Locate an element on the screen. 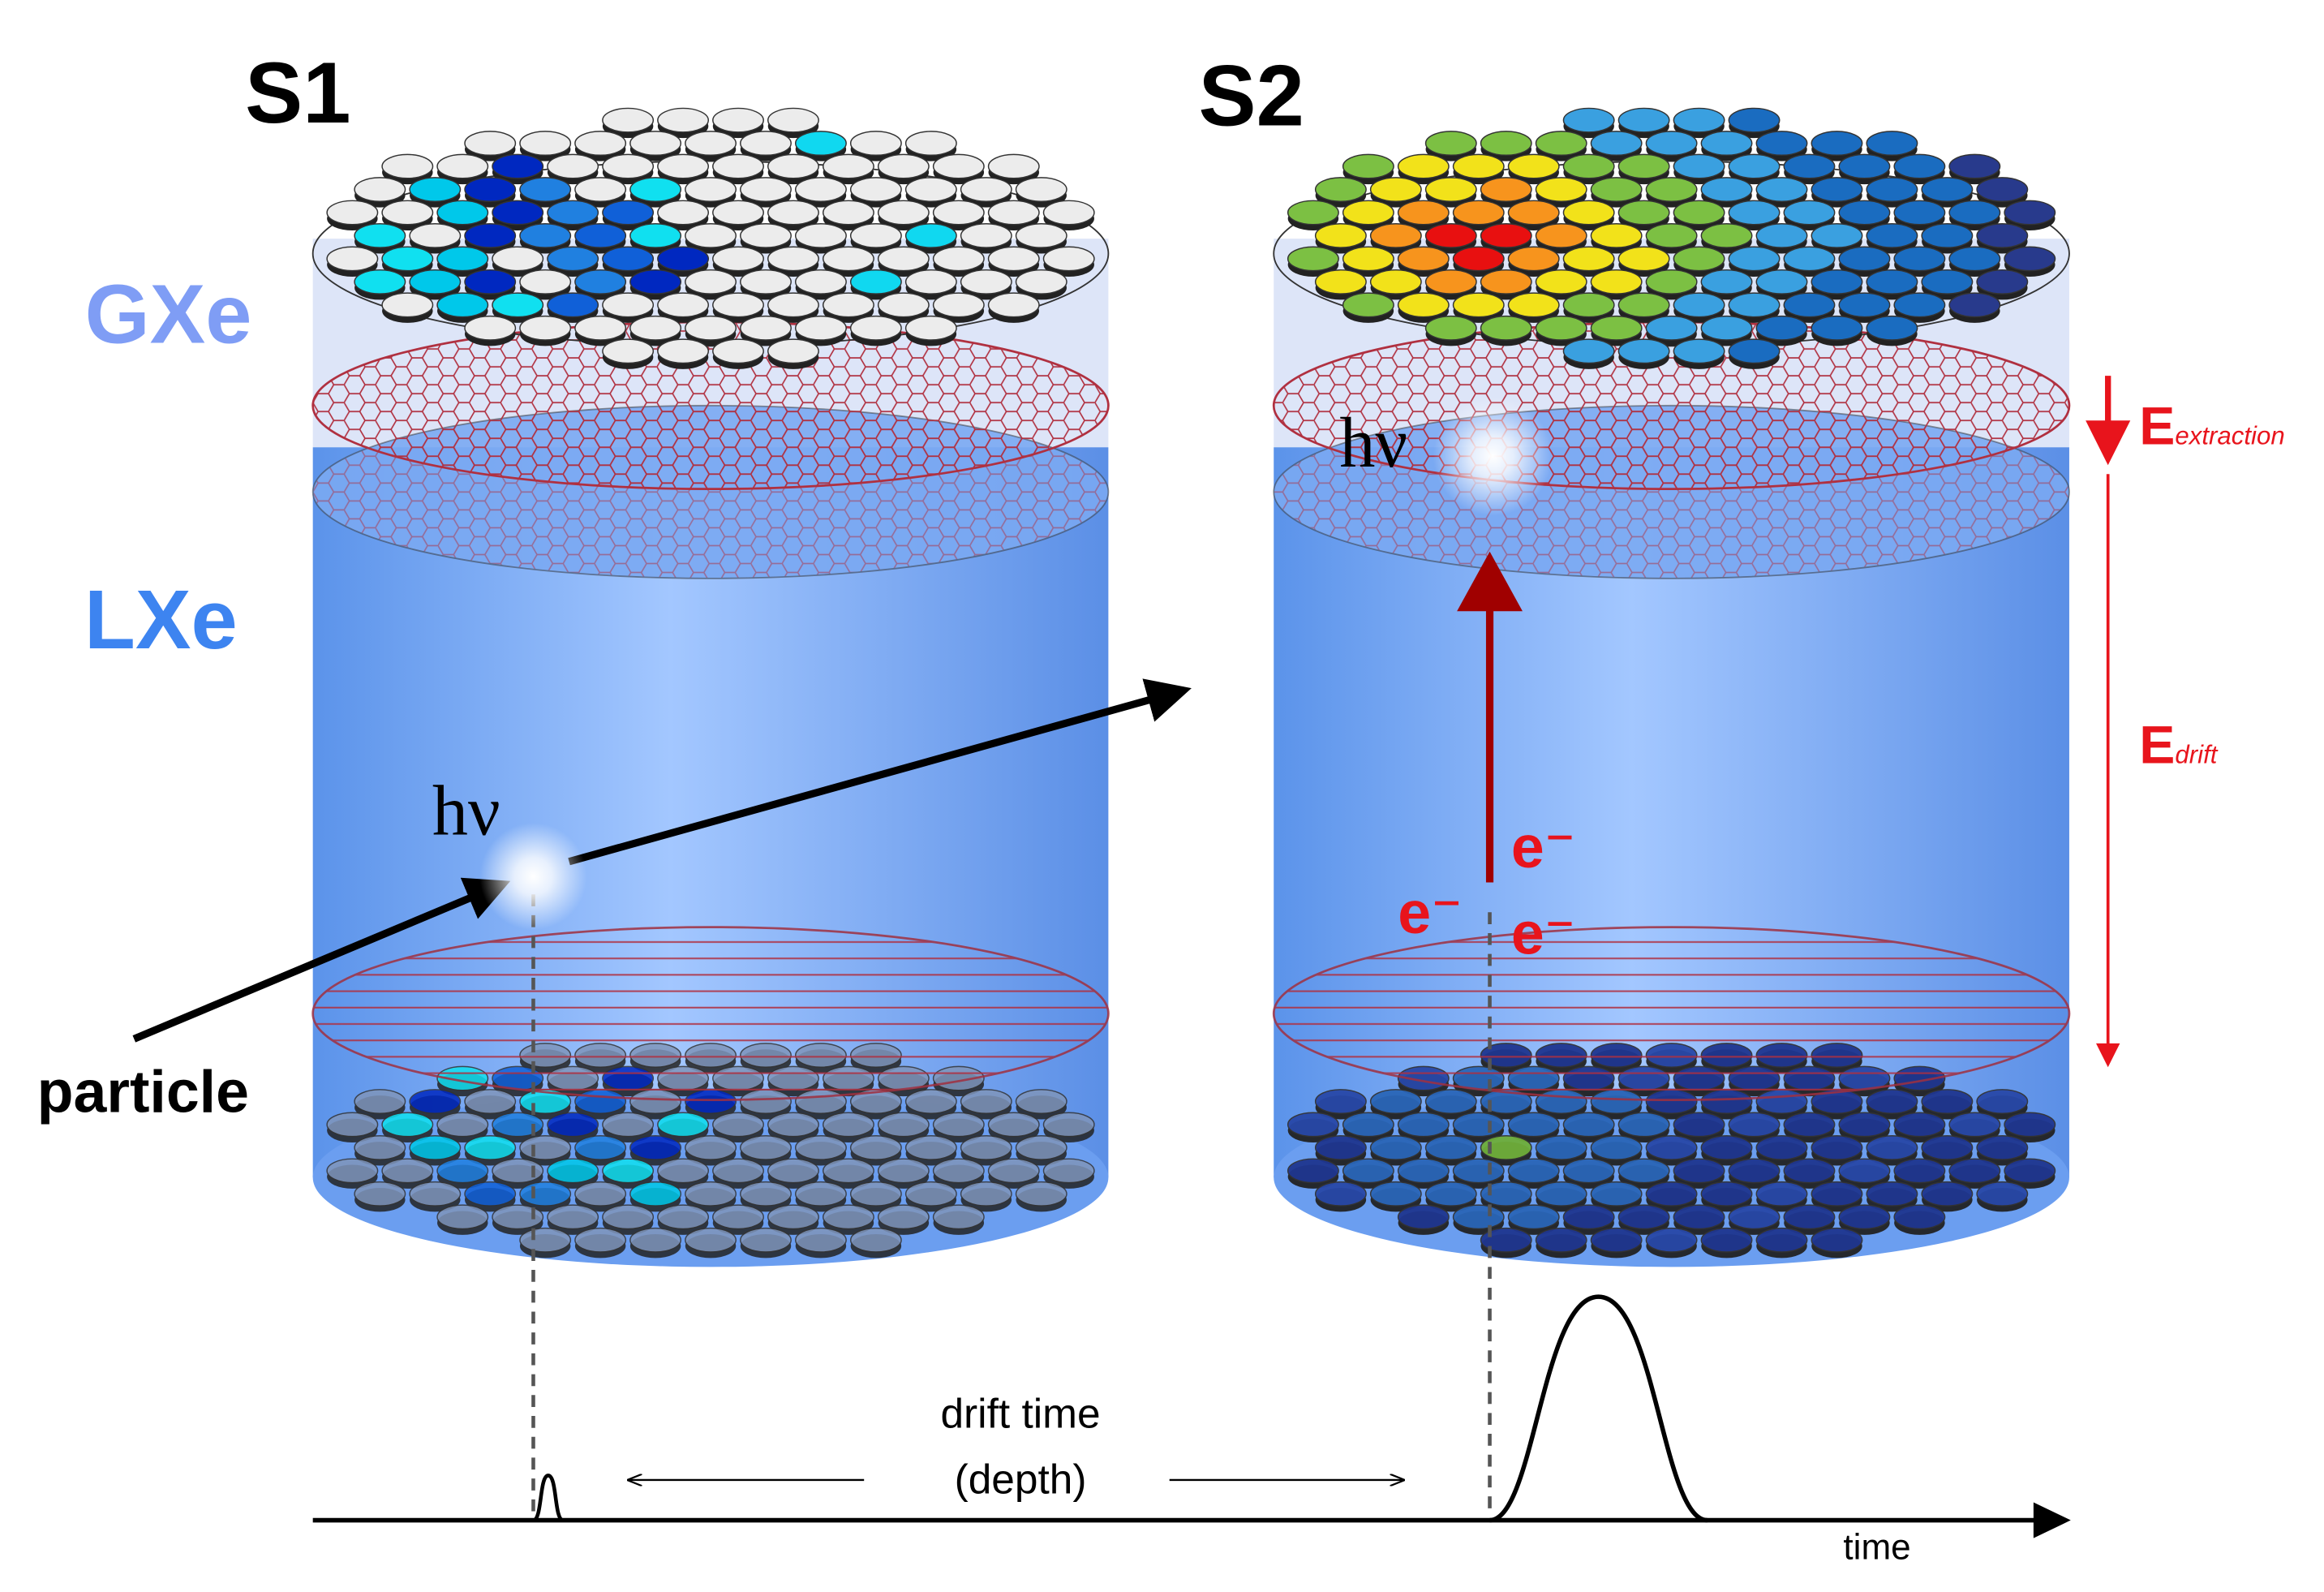 The image size is (2324, 1592). field-symbol: E is located at coordinates (2157, 427).